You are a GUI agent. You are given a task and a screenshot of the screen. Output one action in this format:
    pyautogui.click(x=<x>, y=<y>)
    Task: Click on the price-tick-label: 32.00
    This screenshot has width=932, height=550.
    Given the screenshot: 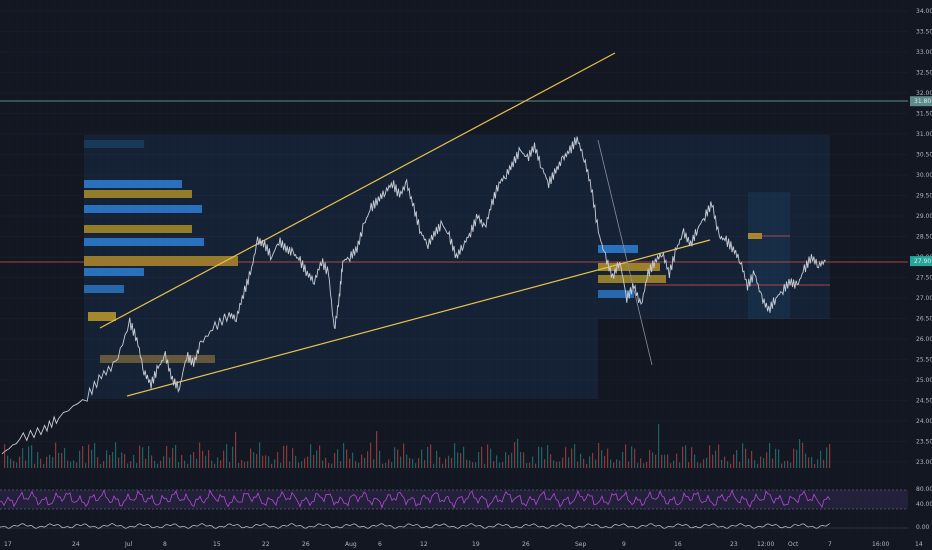 What is the action you would take?
    pyautogui.click(x=924, y=93)
    